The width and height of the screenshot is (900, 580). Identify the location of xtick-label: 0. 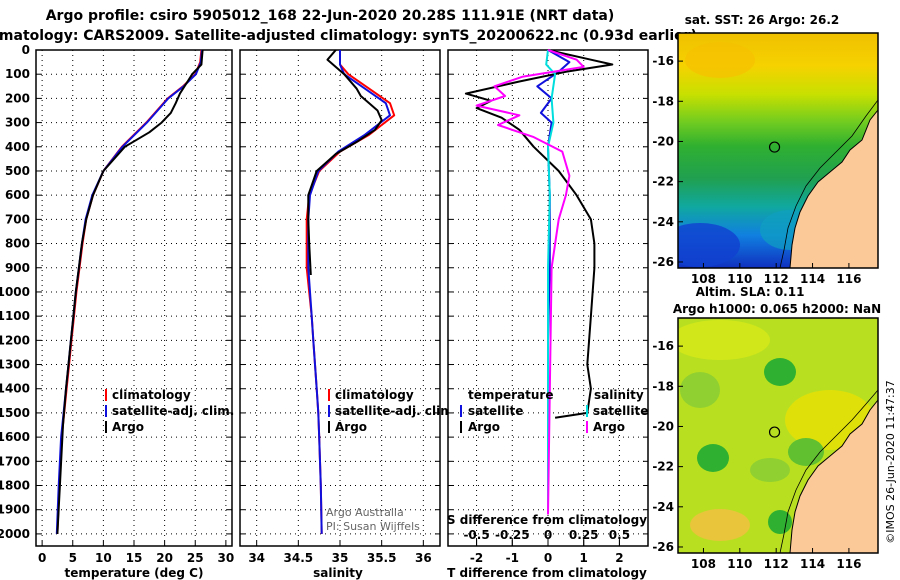
(548, 558).